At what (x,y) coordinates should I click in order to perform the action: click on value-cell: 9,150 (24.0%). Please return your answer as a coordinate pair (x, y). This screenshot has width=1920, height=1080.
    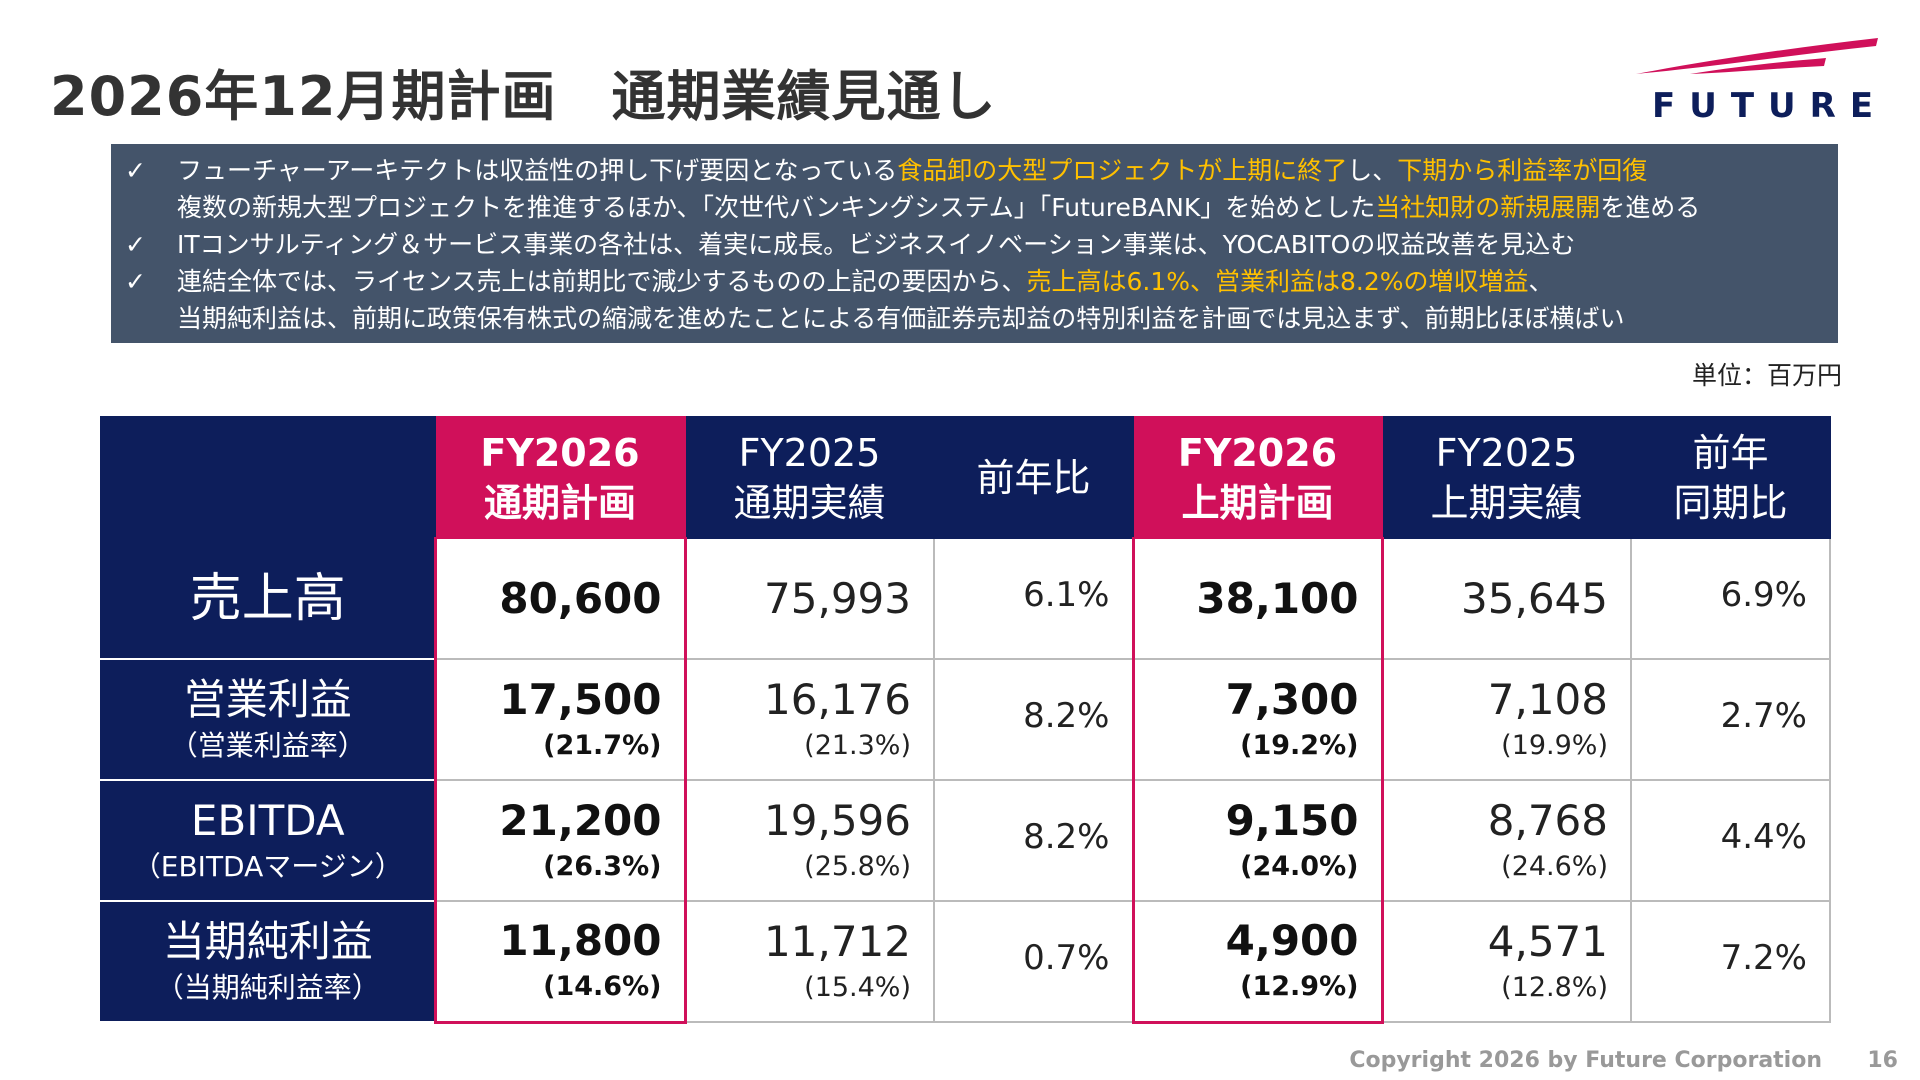
    Looking at the image, I should click on (1257, 840).